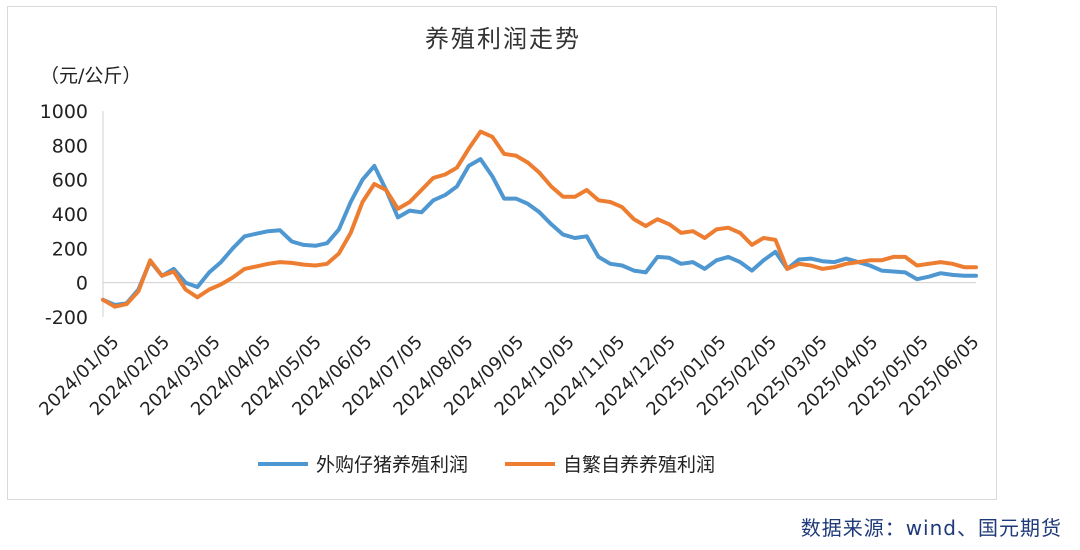 Image resolution: width=1080 pixels, height=550 pixels. I want to click on y-tick-label: 1000, so click(64, 112).